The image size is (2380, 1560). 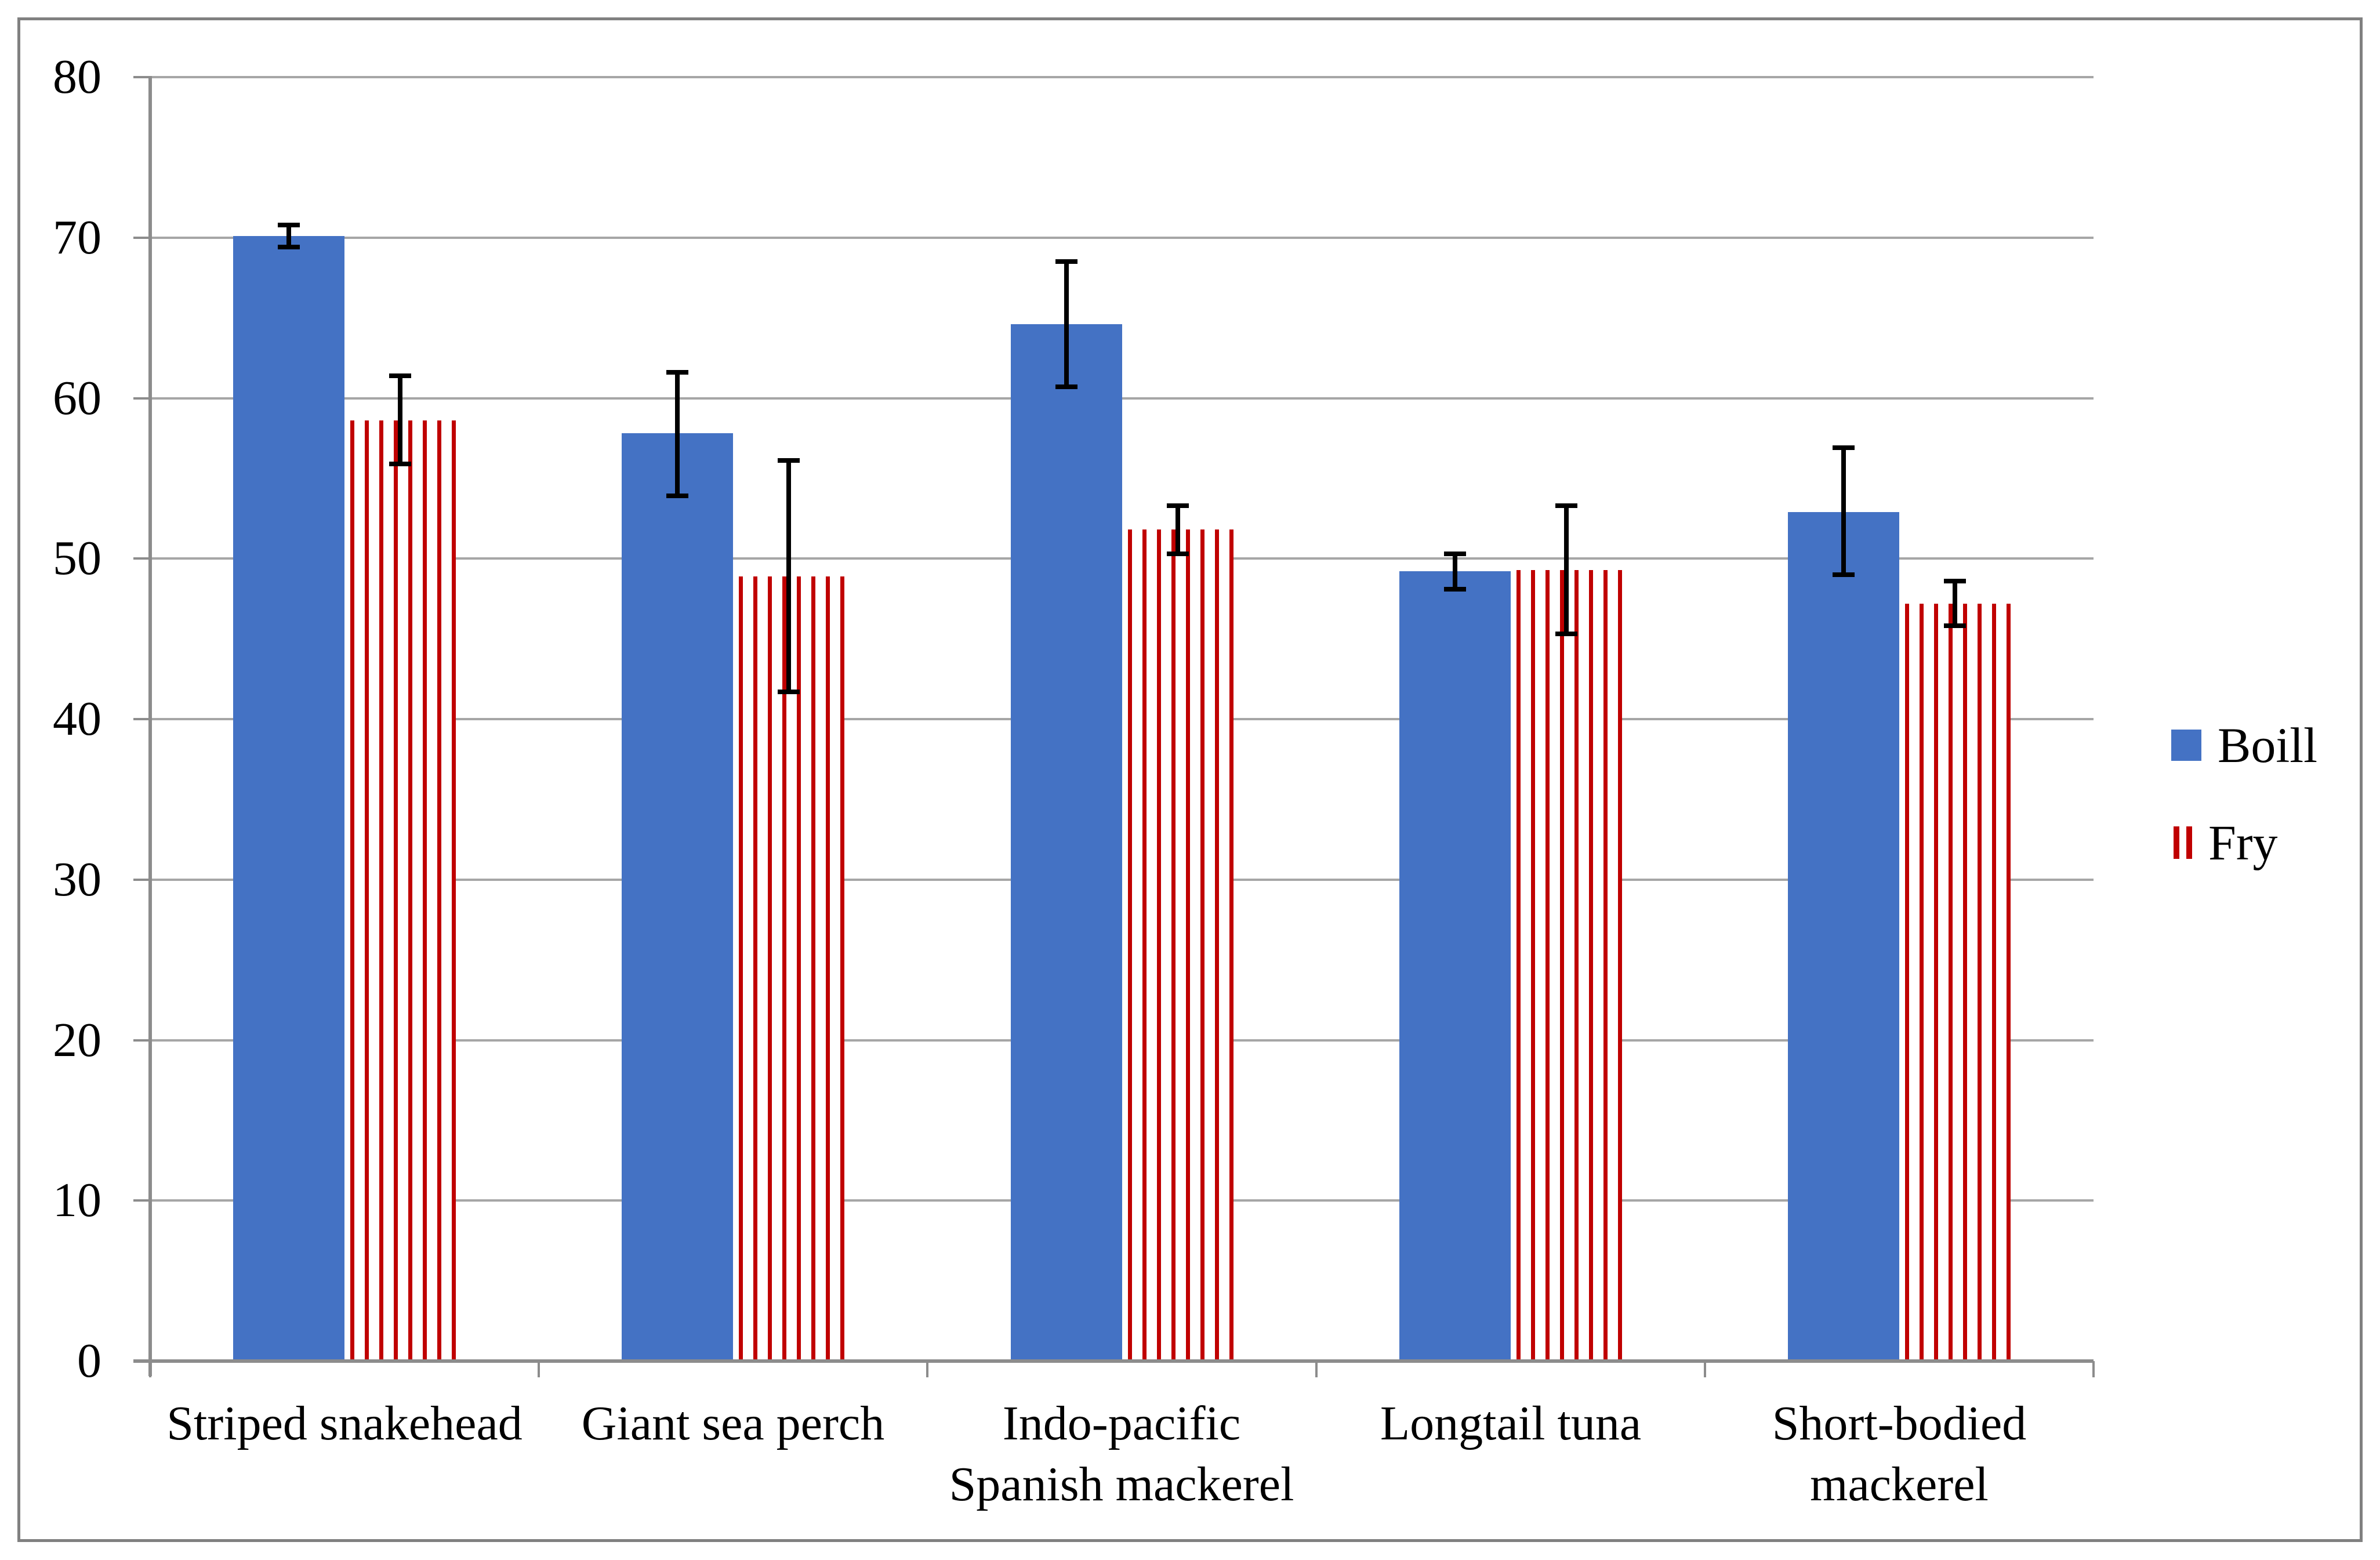 What do you see at coordinates (89, 1361) in the screenshot?
I see `y-tick-label: 0` at bounding box center [89, 1361].